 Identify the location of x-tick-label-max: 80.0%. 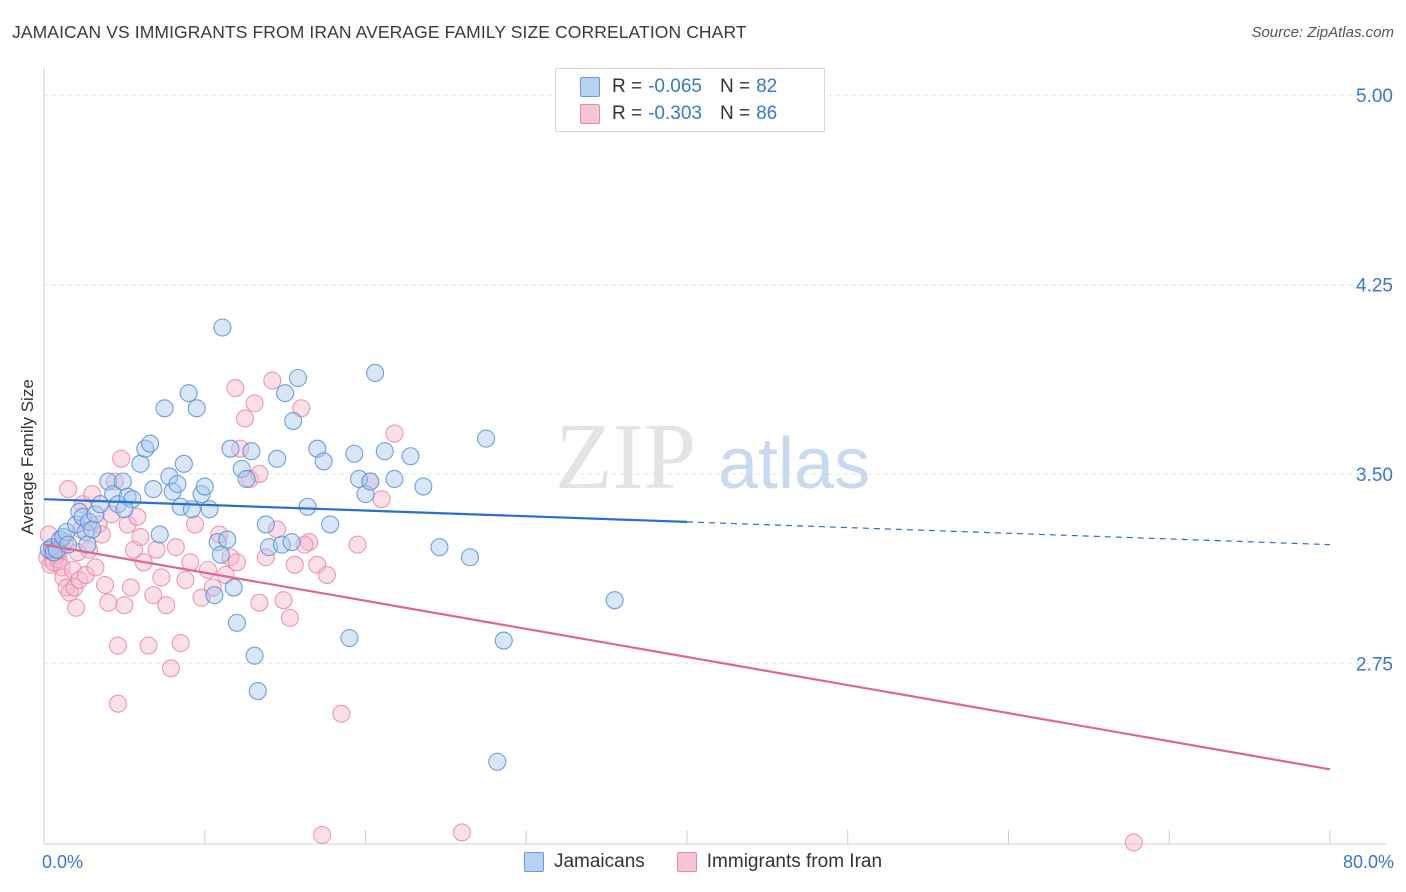
(1368, 862).